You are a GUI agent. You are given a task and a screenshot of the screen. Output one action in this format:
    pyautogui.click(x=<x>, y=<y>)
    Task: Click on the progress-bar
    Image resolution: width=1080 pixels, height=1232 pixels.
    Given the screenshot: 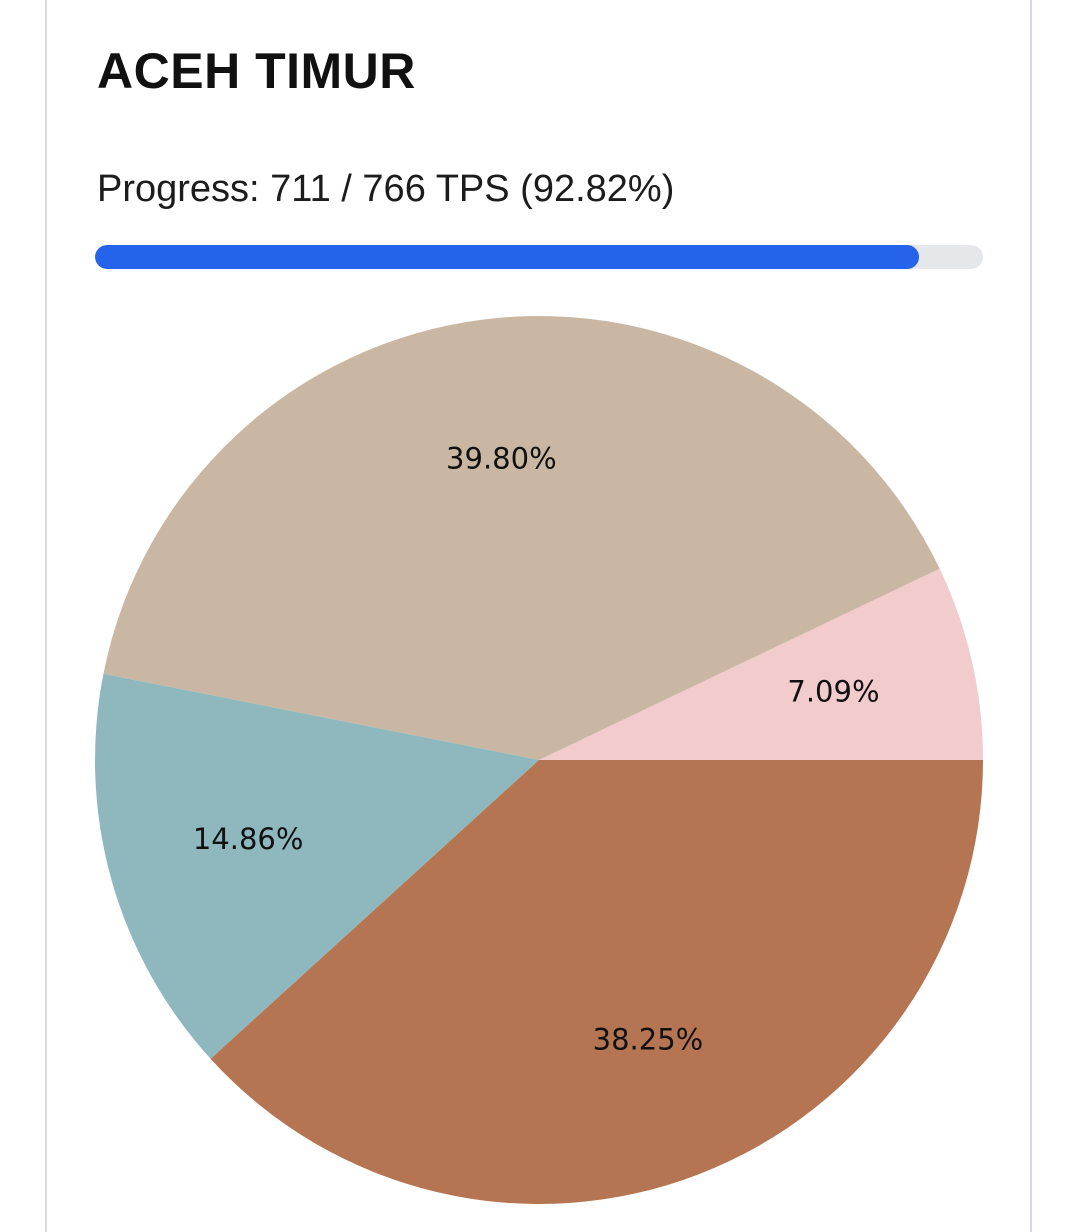 What is the action you would take?
    pyautogui.click(x=539, y=257)
    